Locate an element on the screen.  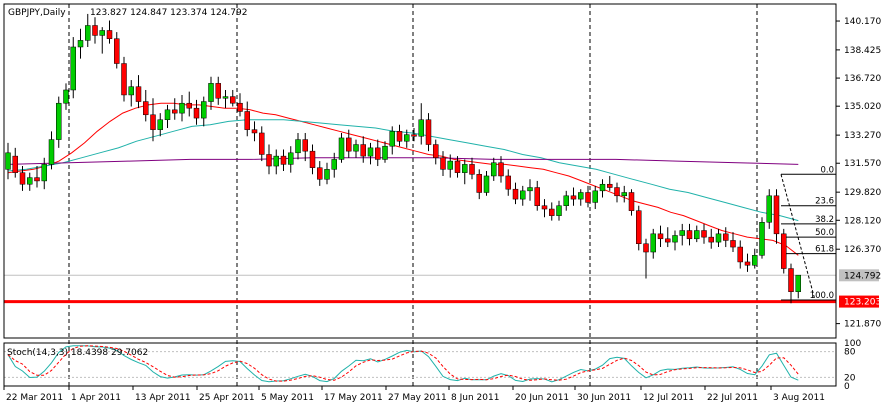
ma-slow-line is located at coordinates (403, 161).